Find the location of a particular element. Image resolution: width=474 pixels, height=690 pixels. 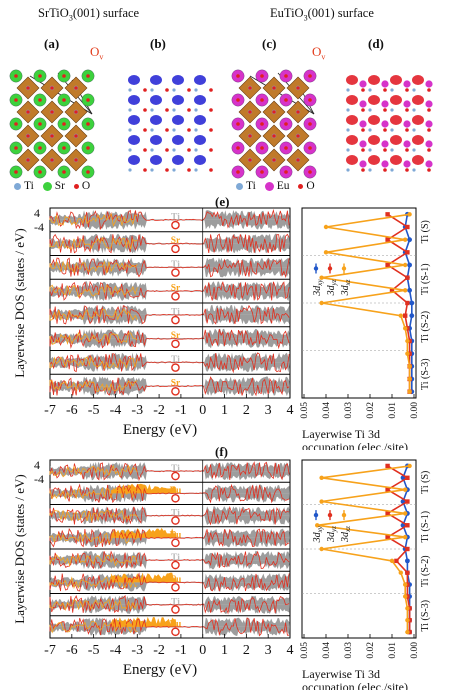

total-dos-up is located at coordinates (170, 333).